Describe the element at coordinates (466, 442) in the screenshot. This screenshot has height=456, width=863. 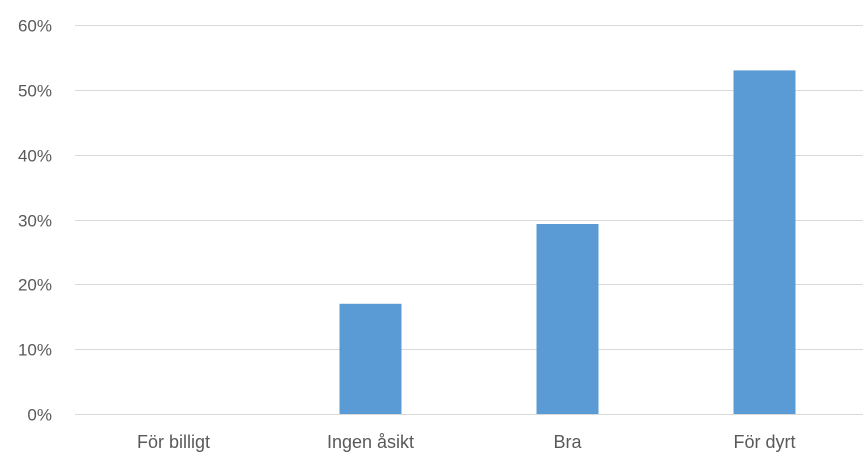
I see `x-axis-category-labels: För billigt Ingen åsikt Bra För dyrt` at that location.